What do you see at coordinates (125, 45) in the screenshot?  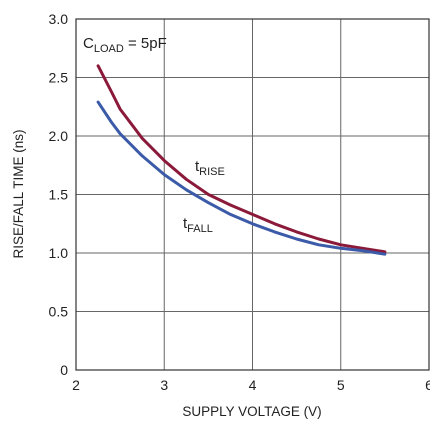 I see `condition-label: CLOAD = 5pF` at bounding box center [125, 45].